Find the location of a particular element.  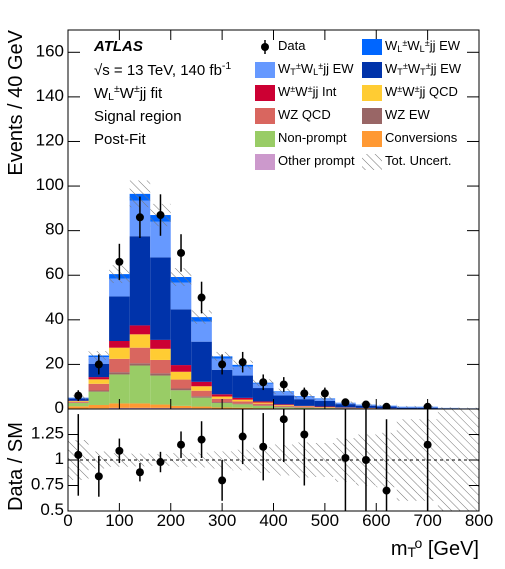

x-tick-label: 0 is located at coordinates (67, 520).